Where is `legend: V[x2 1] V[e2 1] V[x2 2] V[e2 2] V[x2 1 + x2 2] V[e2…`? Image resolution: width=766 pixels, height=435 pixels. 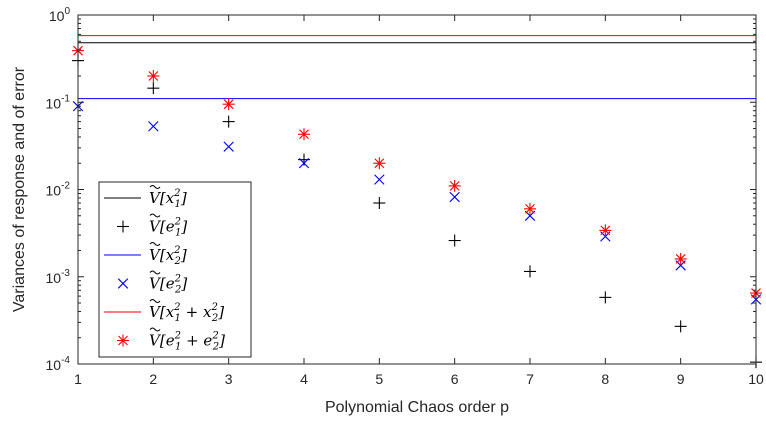 legend: V[x2 1] V[e2 1] V[x2 2] V[e2 2] V[x2 1 + x2 2] V[e2… is located at coordinates (175, 269).